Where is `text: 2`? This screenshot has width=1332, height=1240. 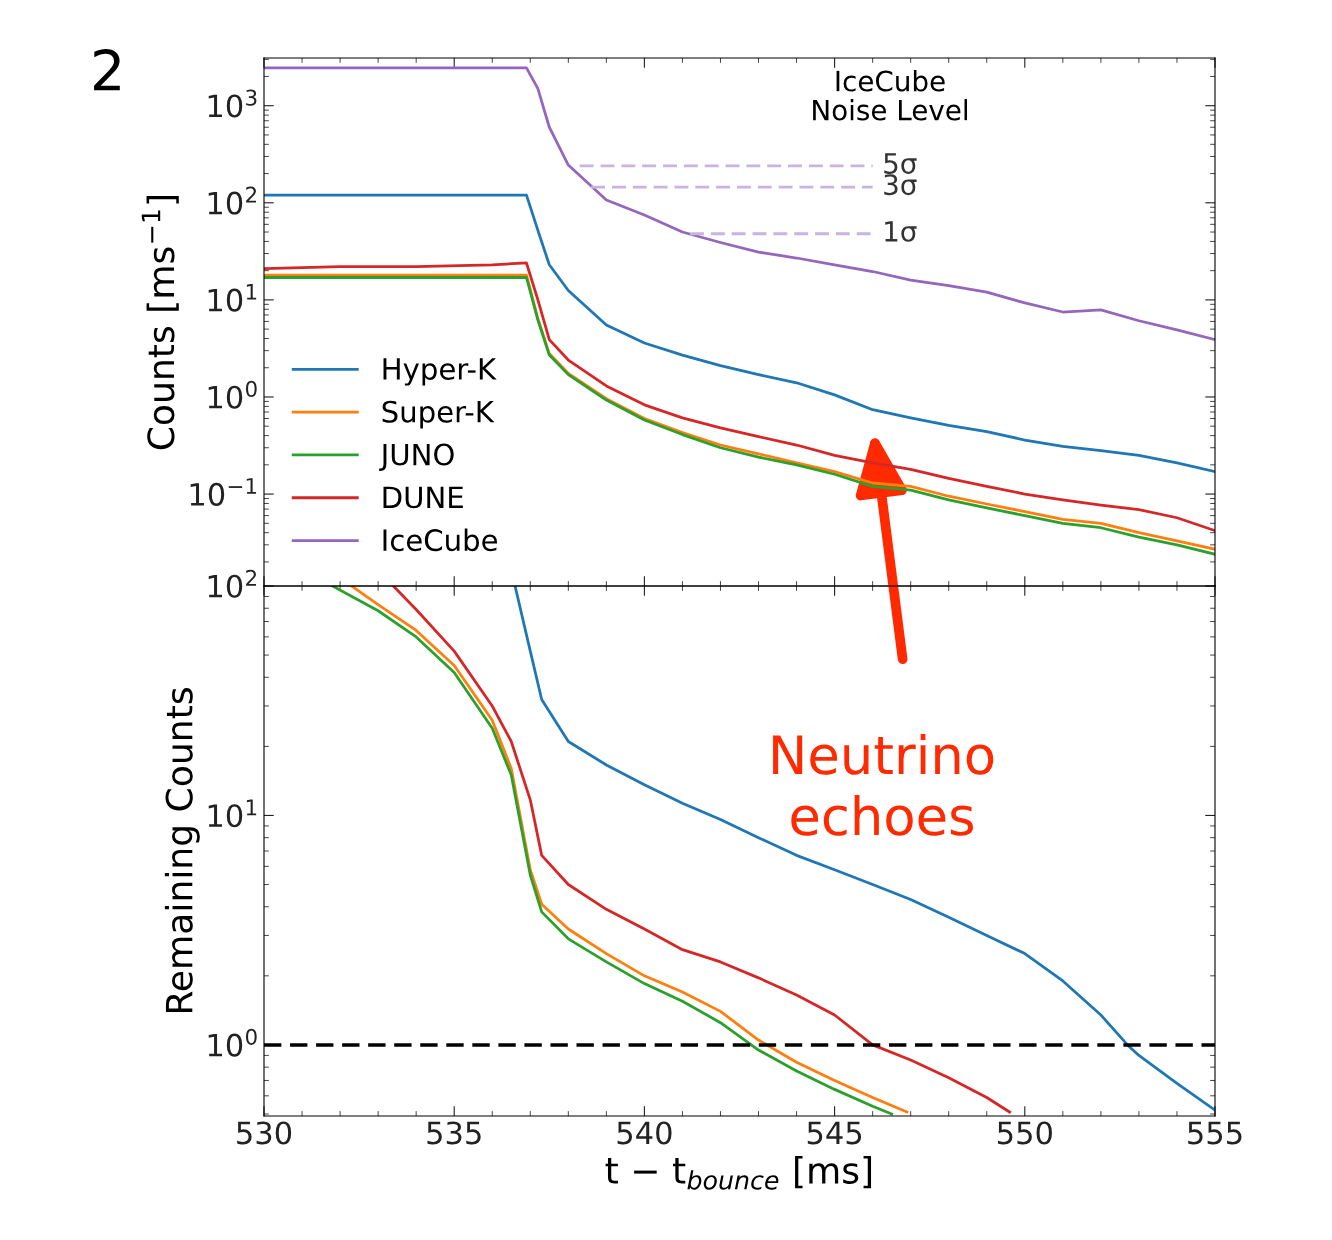
text: 2 is located at coordinates (107, 70).